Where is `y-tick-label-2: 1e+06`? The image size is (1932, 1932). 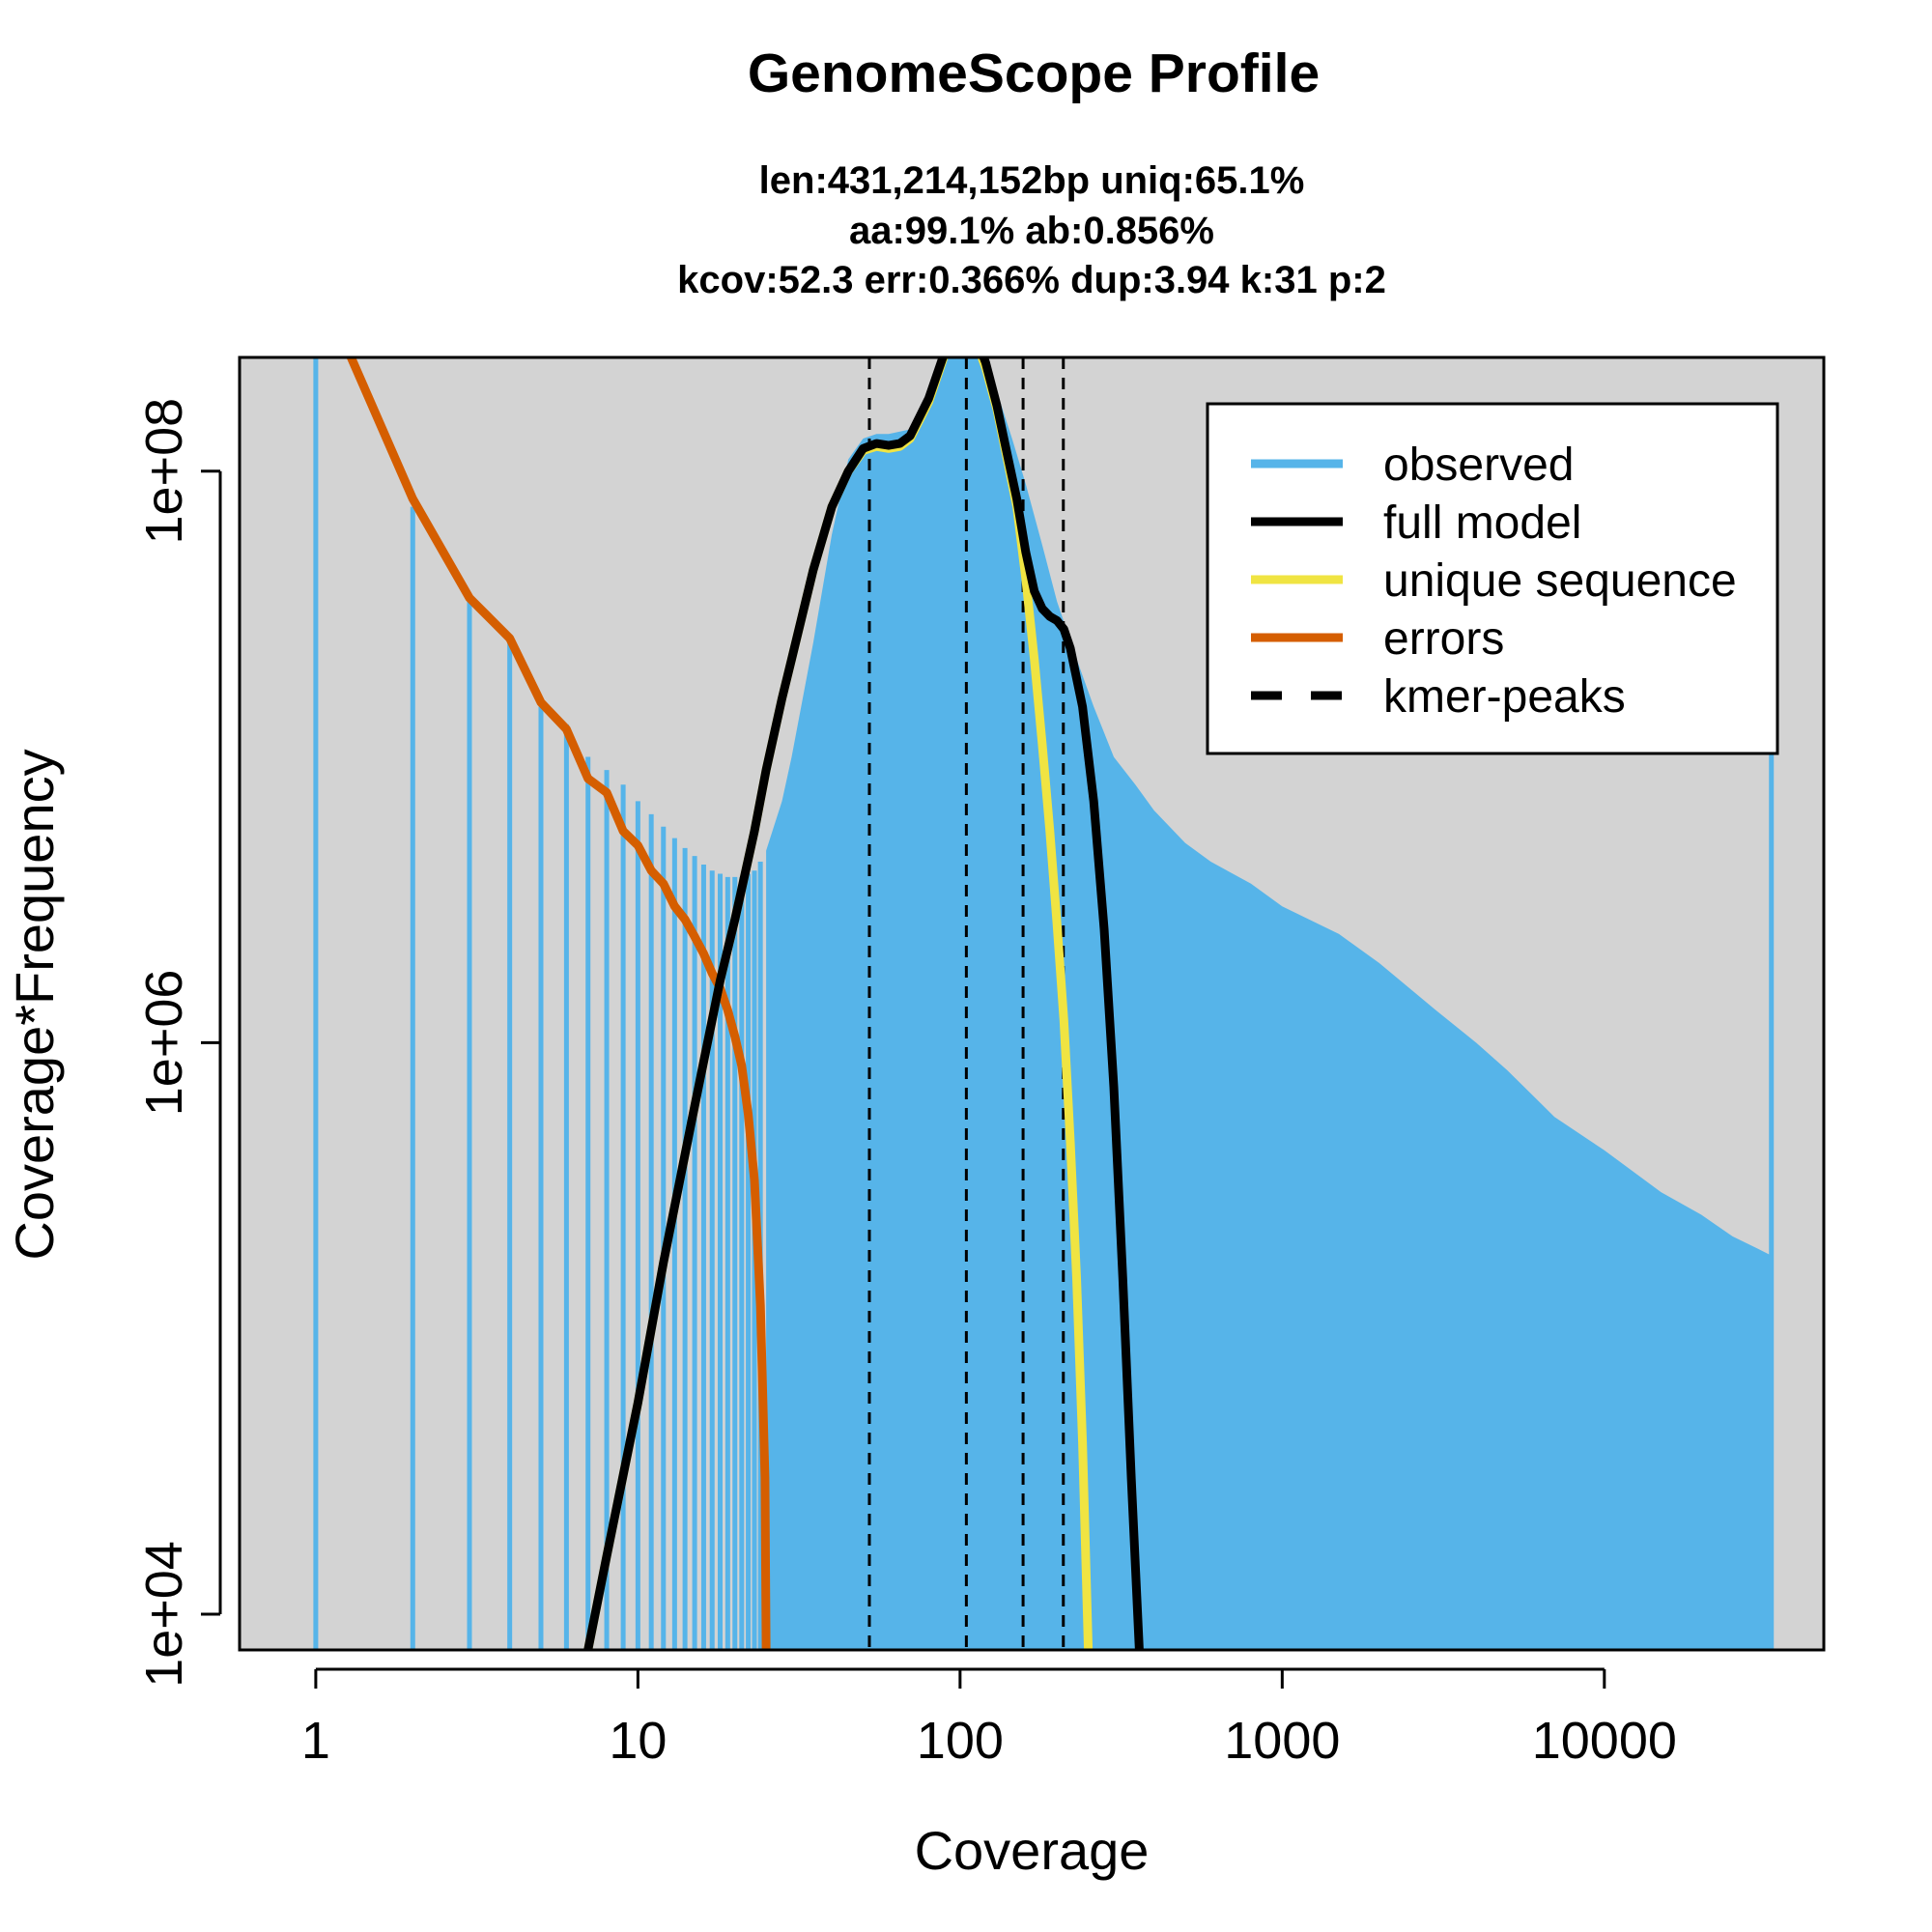 y-tick-label-2: 1e+06 is located at coordinates (164, 1043).